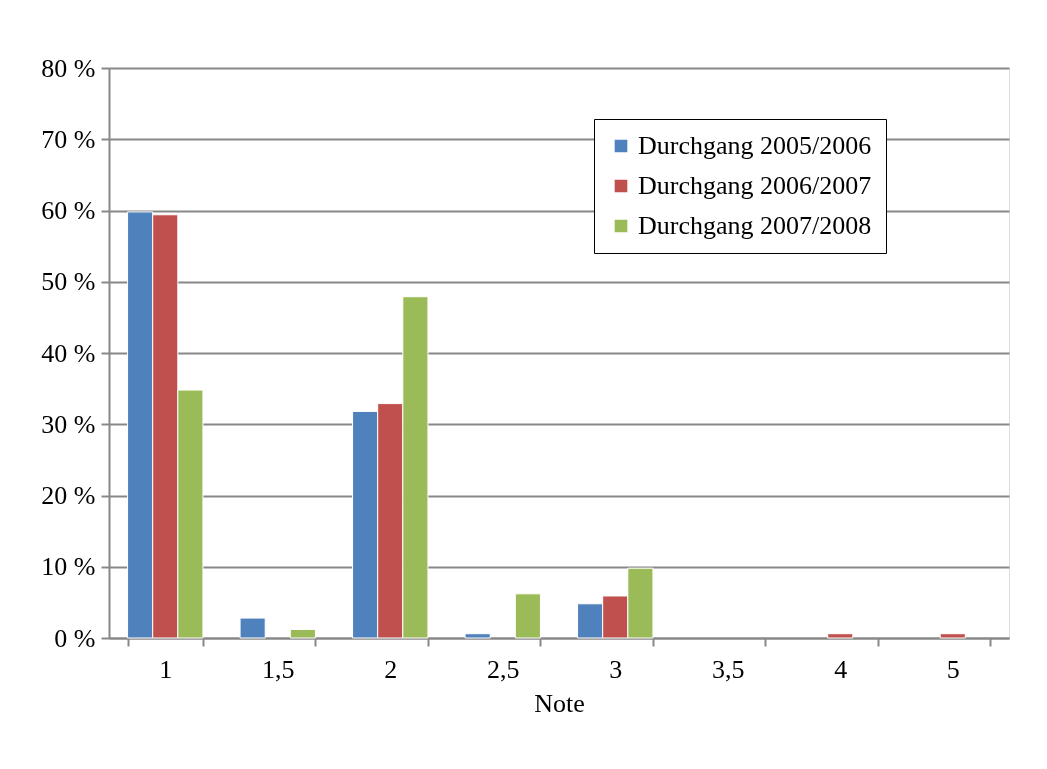  I want to click on y-tick-label: 40 %, so click(68, 353).